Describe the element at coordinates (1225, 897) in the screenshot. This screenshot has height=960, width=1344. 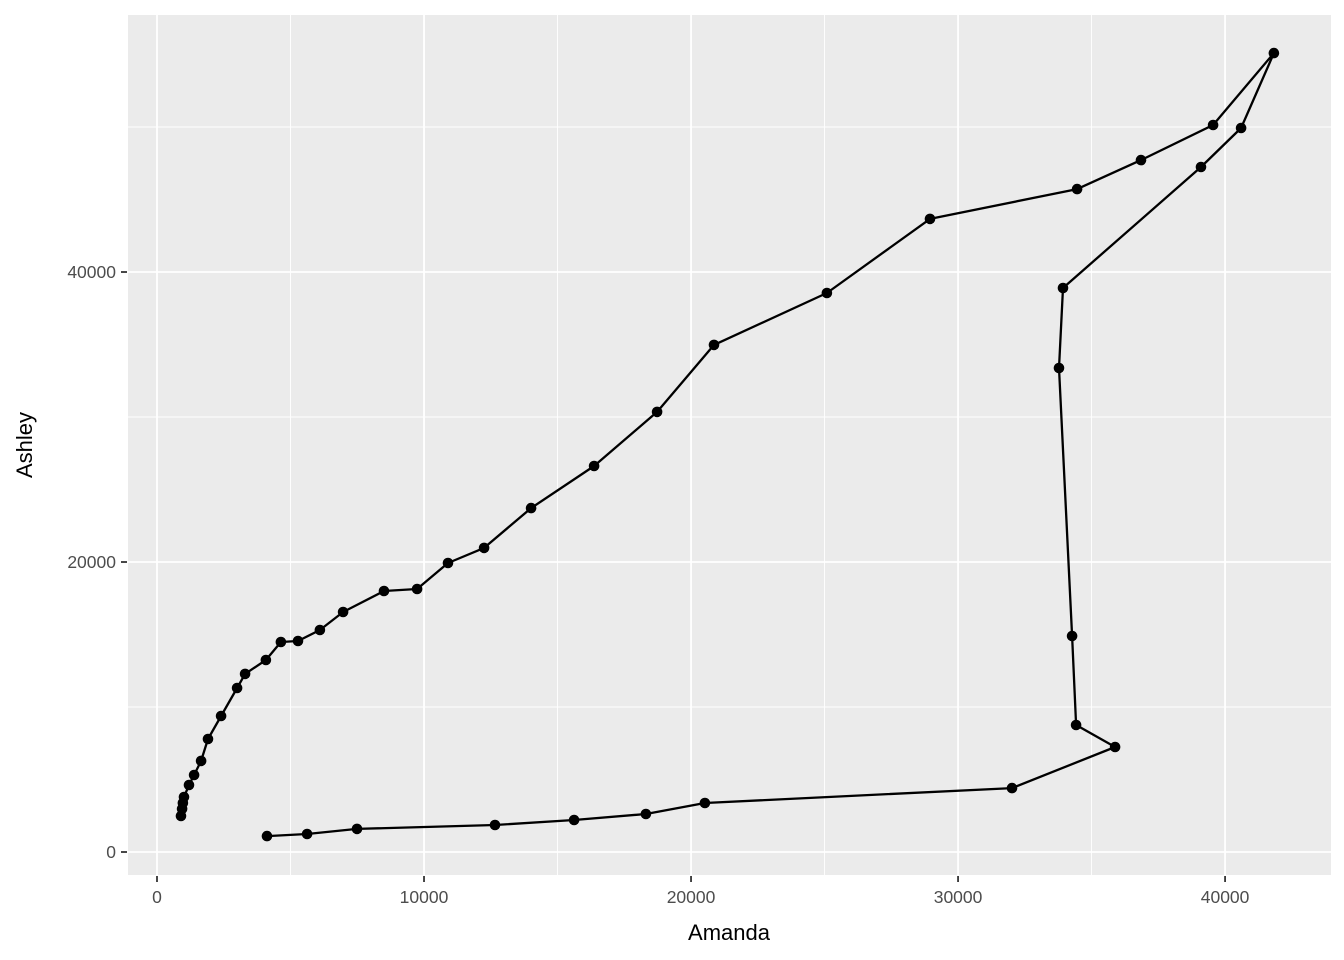
I see `x-tick-label: 40000` at that location.